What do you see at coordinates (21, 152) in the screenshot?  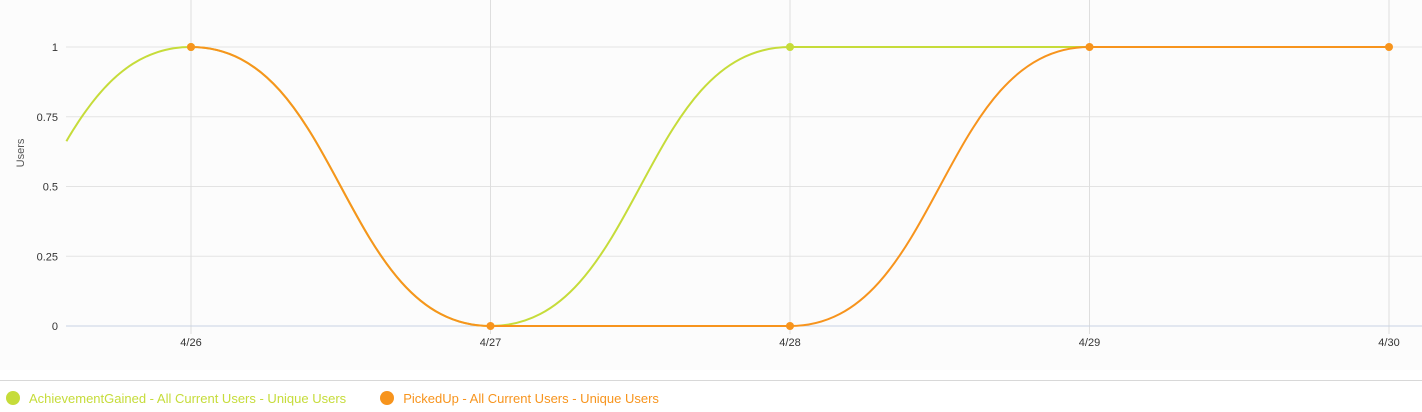 I see `y-axis-title: Users` at bounding box center [21, 152].